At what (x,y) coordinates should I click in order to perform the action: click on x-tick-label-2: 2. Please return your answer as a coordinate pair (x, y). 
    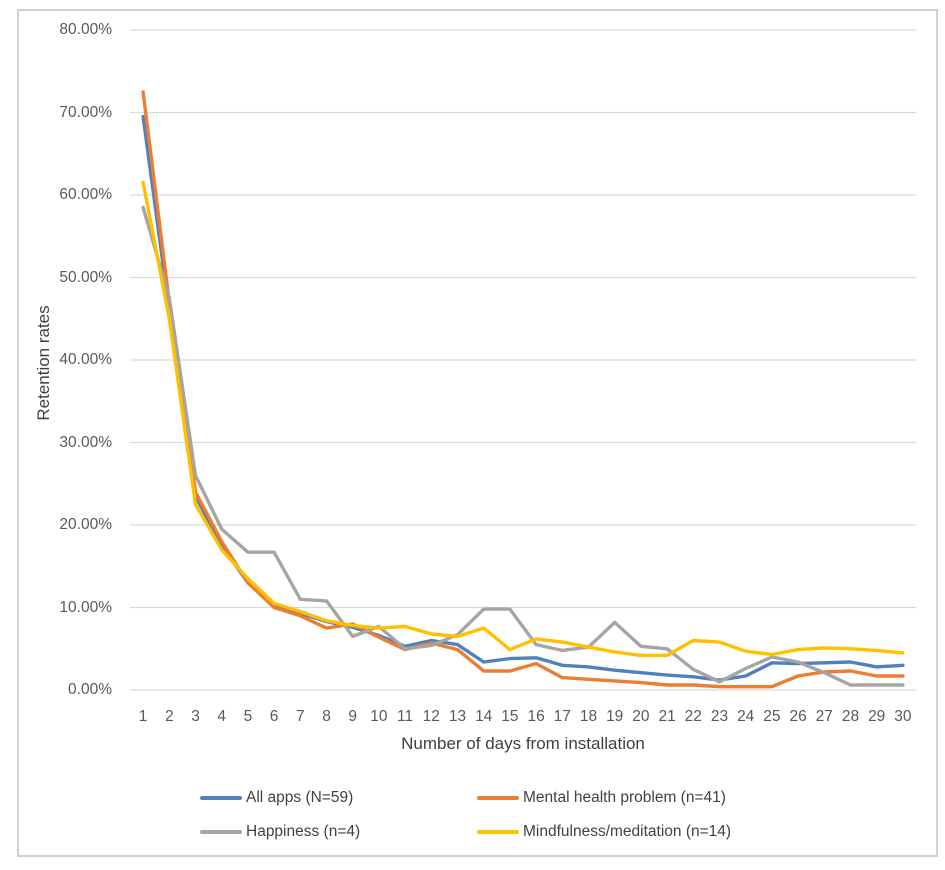
    Looking at the image, I should click on (169, 716).